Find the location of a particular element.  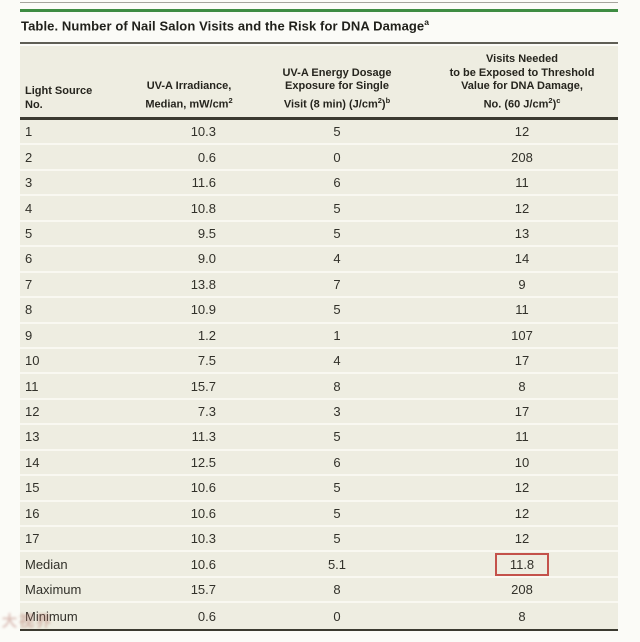

header-text: No. (60 J/cm is located at coordinates (516, 104).